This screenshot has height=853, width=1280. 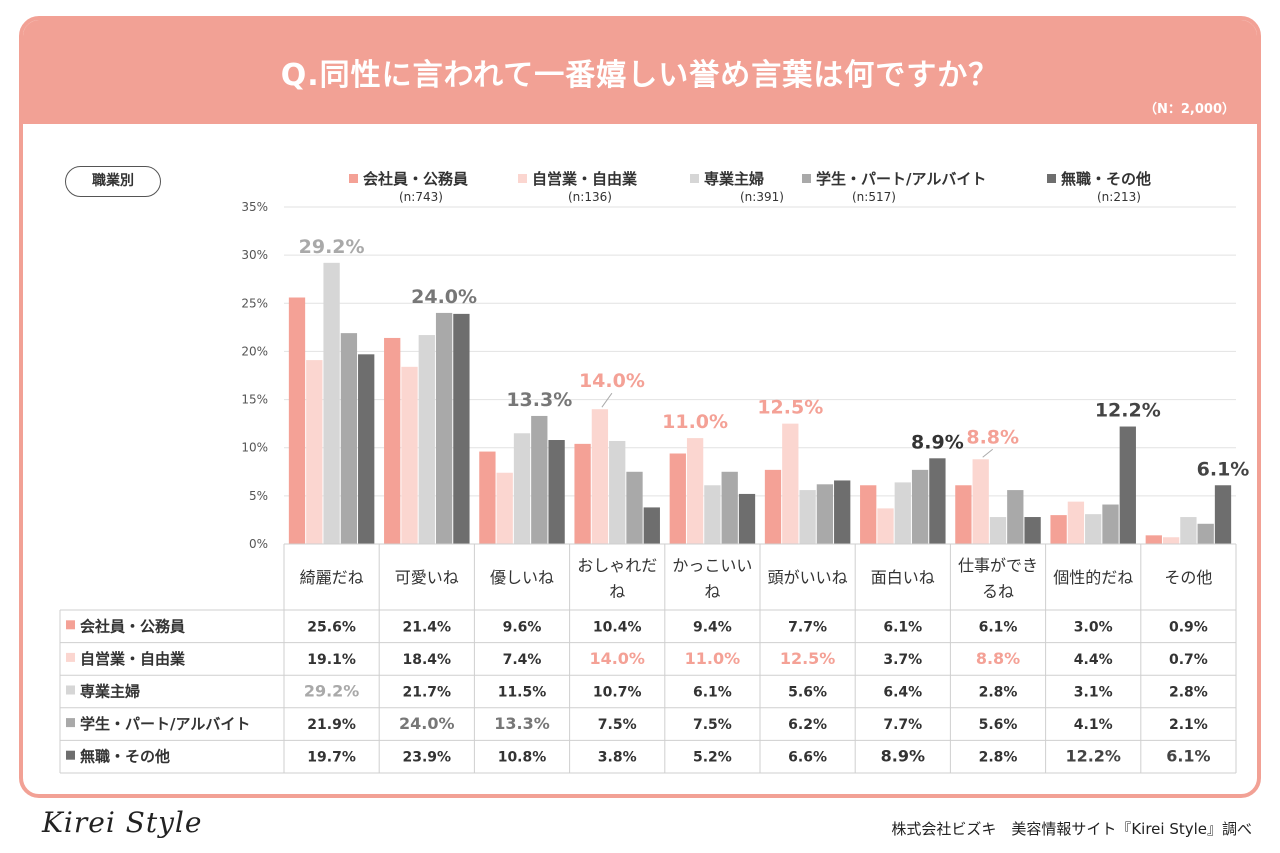 What do you see at coordinates (522, 660) in the screenshot?
I see `table-cell: 7.4%` at bounding box center [522, 660].